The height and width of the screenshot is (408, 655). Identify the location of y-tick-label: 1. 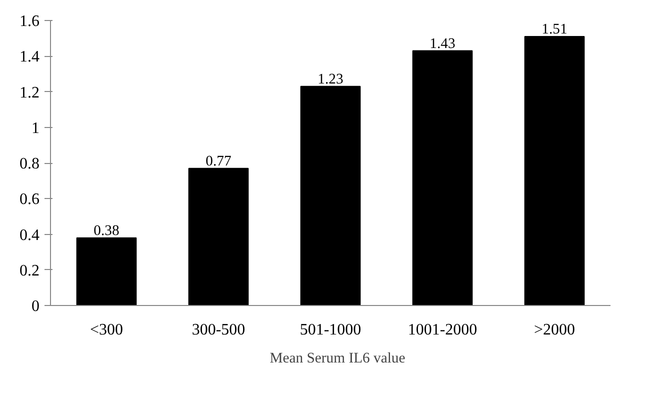
(36, 128).